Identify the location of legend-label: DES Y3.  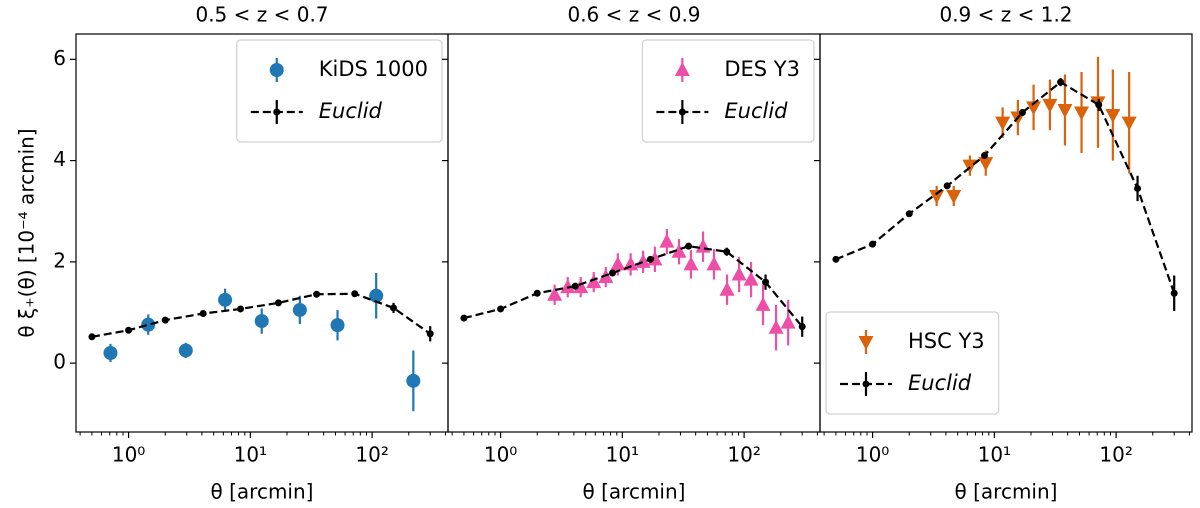
(762, 69).